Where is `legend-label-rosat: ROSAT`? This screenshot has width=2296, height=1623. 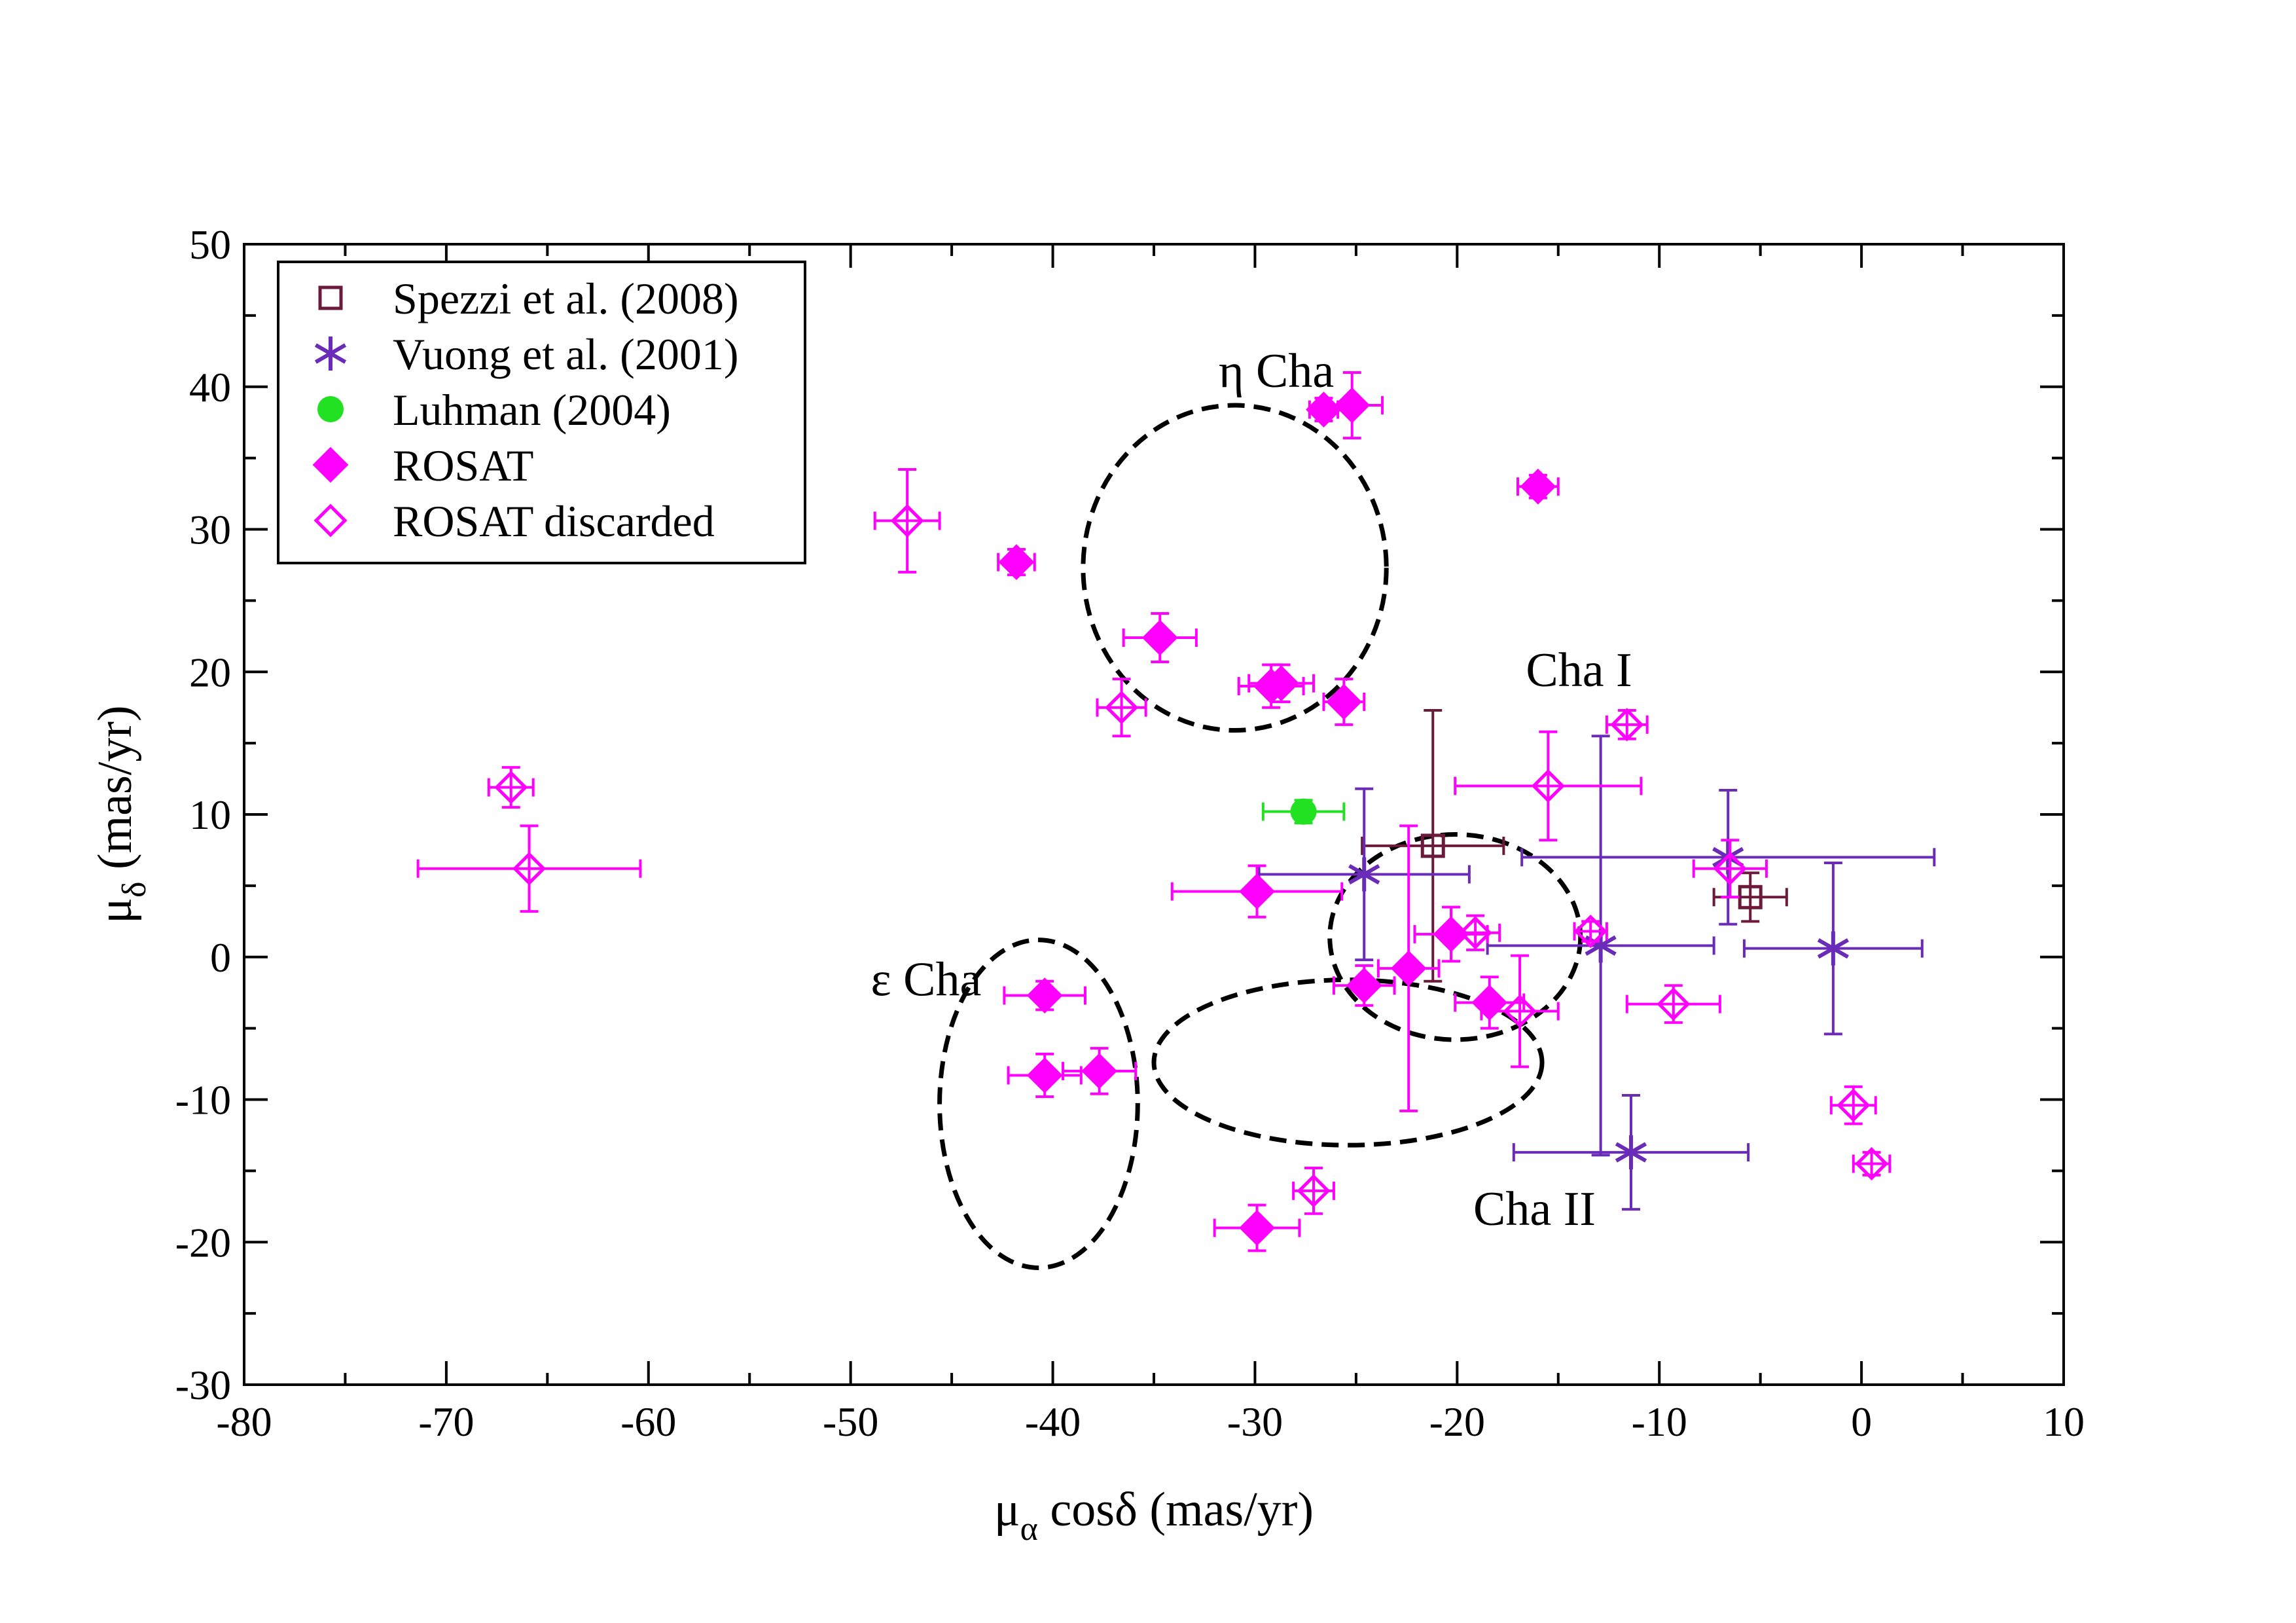 legend-label-rosat: ROSAT is located at coordinates (463, 465).